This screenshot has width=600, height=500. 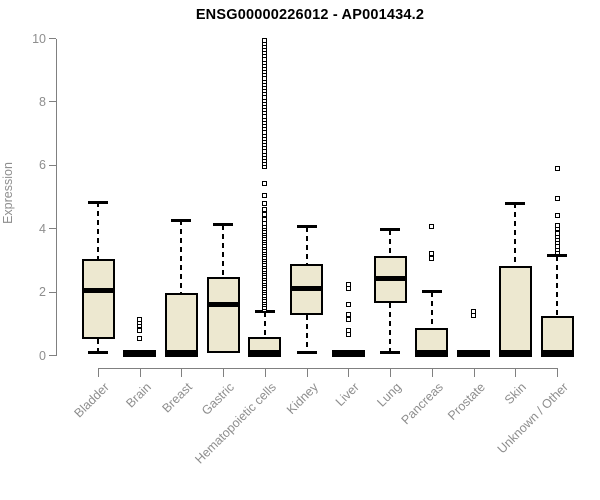 I want to click on upper-whisker-cap-skin, so click(x=515, y=203).